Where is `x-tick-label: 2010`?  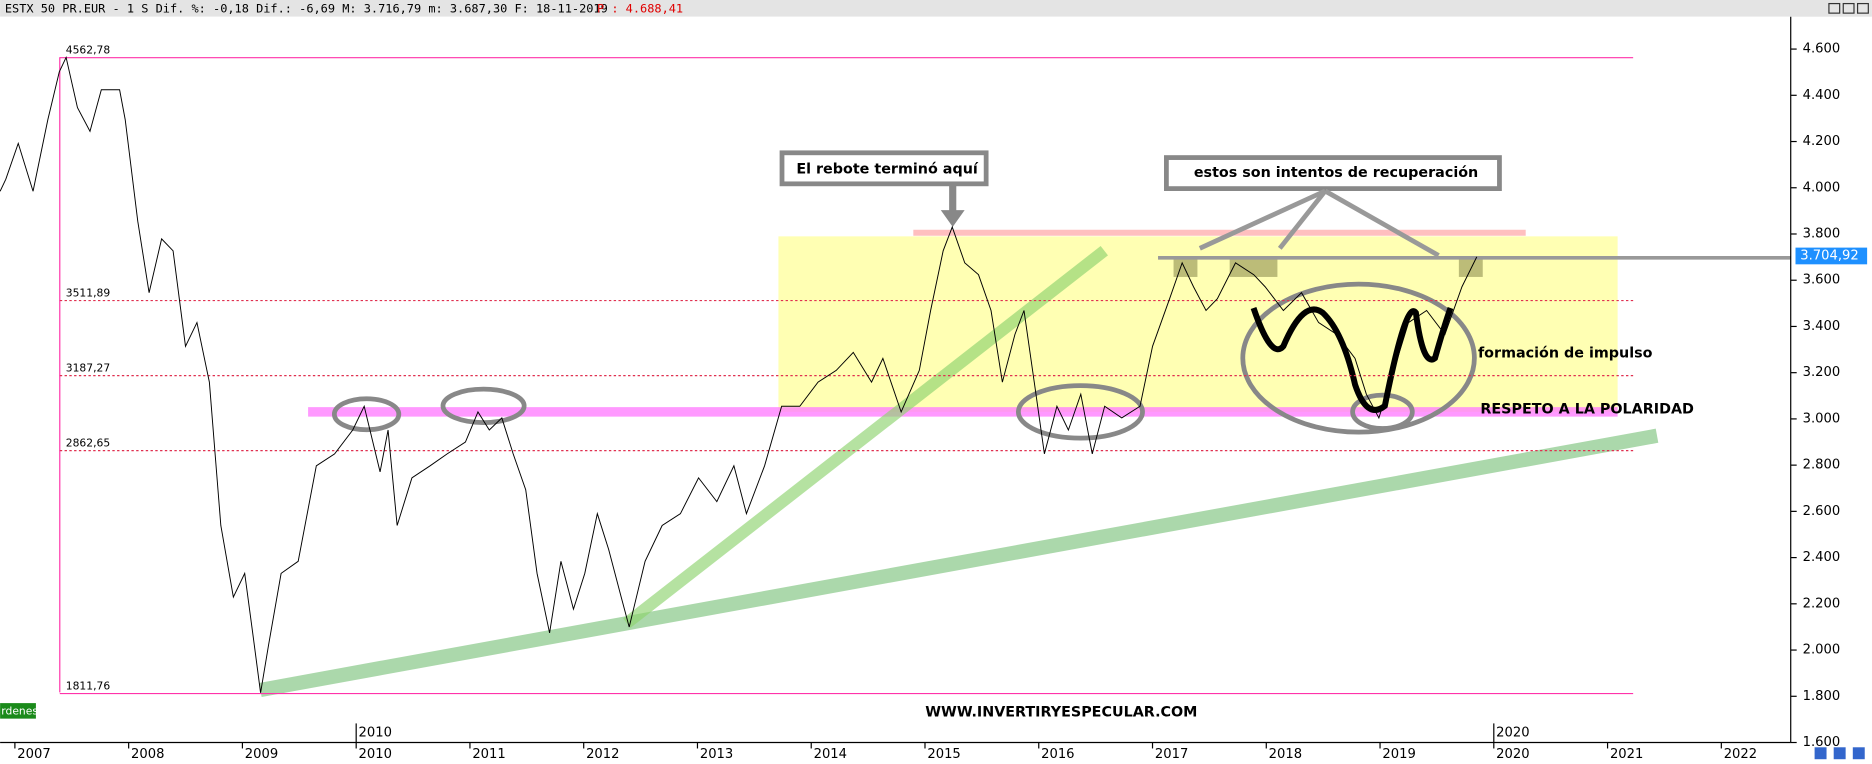 x-tick-label: 2010 is located at coordinates (375, 754).